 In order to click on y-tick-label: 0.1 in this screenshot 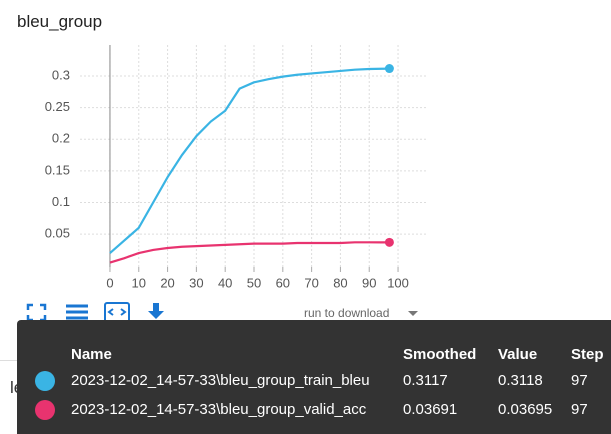, I will do `click(61, 201)`.